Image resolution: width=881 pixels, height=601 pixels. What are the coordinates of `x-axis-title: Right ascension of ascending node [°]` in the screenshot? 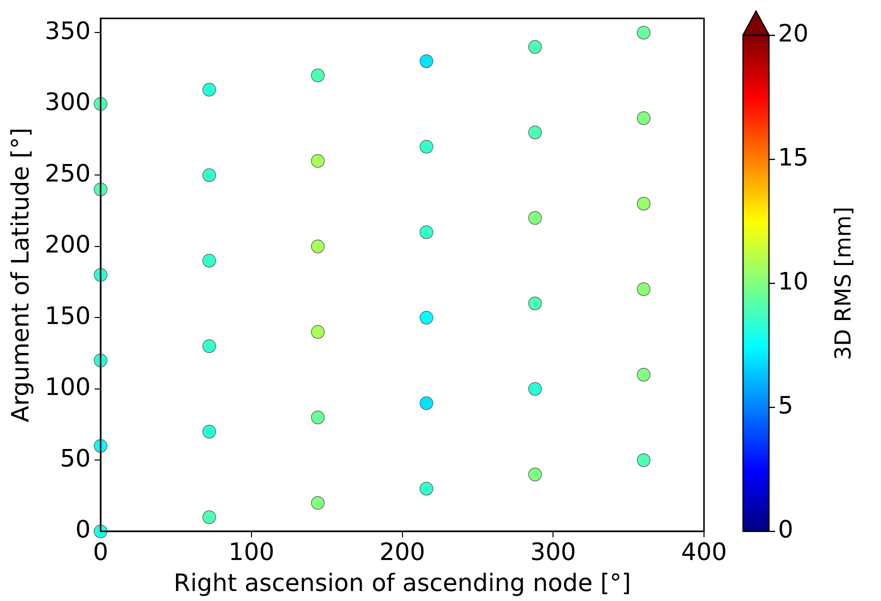 It's located at (402, 582).